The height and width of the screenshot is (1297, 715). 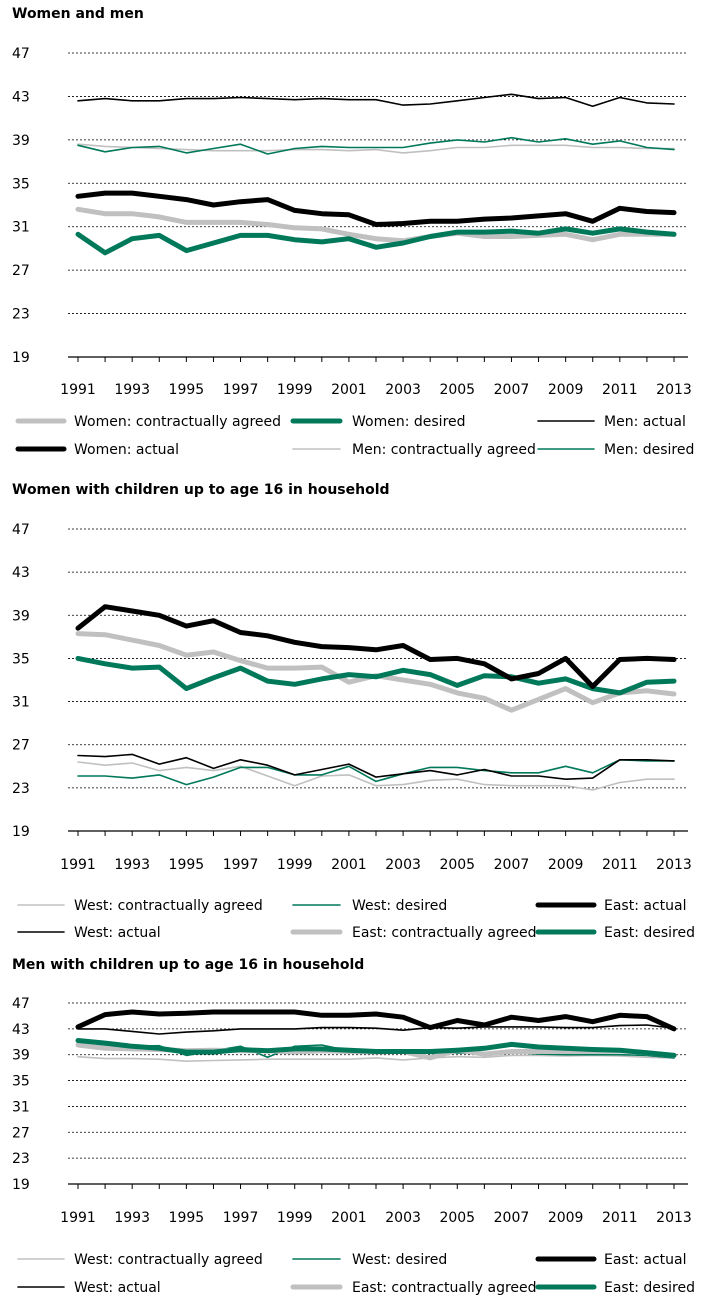 I want to click on legend-label: Women: actual, so click(x=126, y=450).